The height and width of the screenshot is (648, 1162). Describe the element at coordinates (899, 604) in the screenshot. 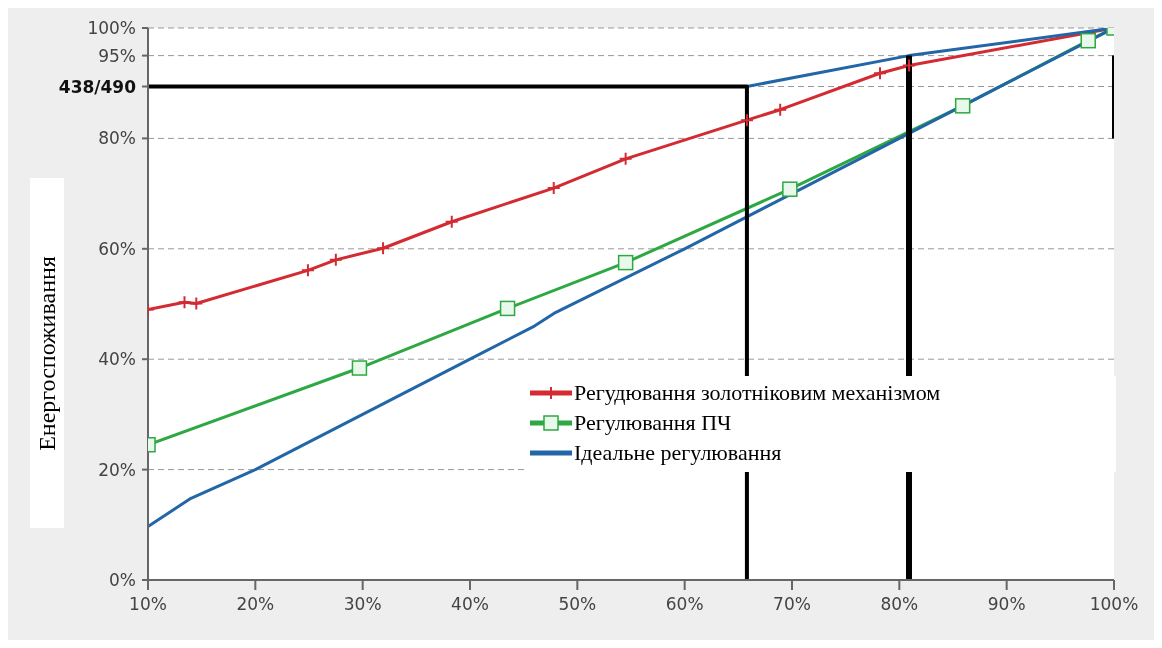

I see `x-tick-label: 80%` at that location.